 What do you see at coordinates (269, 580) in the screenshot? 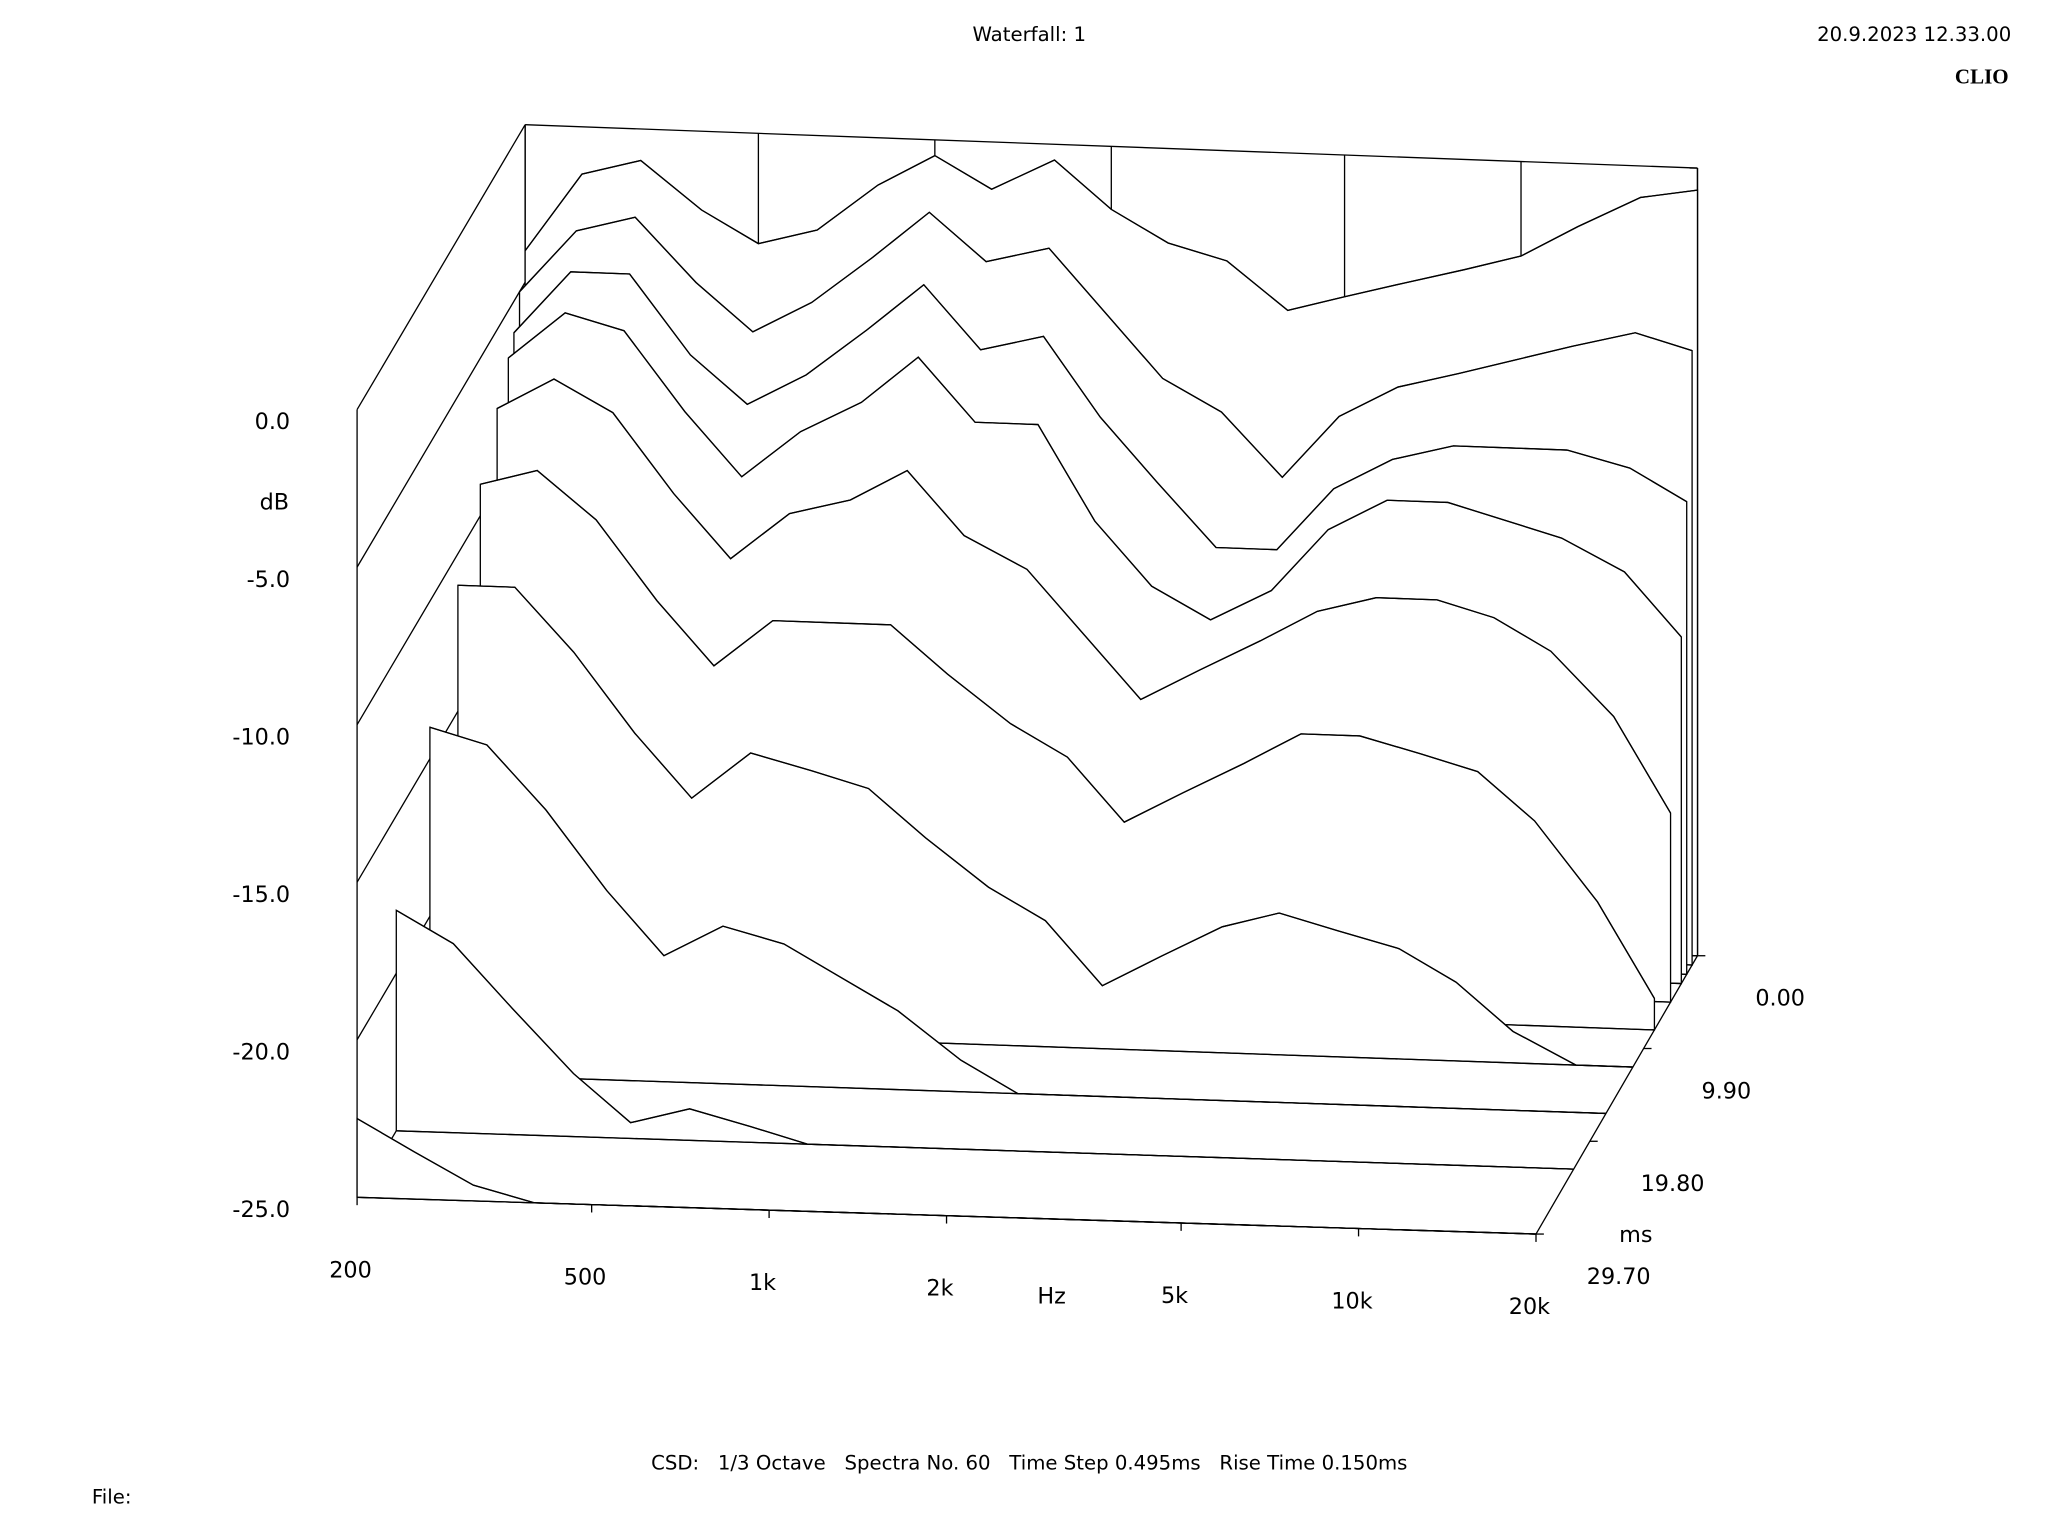
I see `y-tick-label: -5.0` at bounding box center [269, 580].